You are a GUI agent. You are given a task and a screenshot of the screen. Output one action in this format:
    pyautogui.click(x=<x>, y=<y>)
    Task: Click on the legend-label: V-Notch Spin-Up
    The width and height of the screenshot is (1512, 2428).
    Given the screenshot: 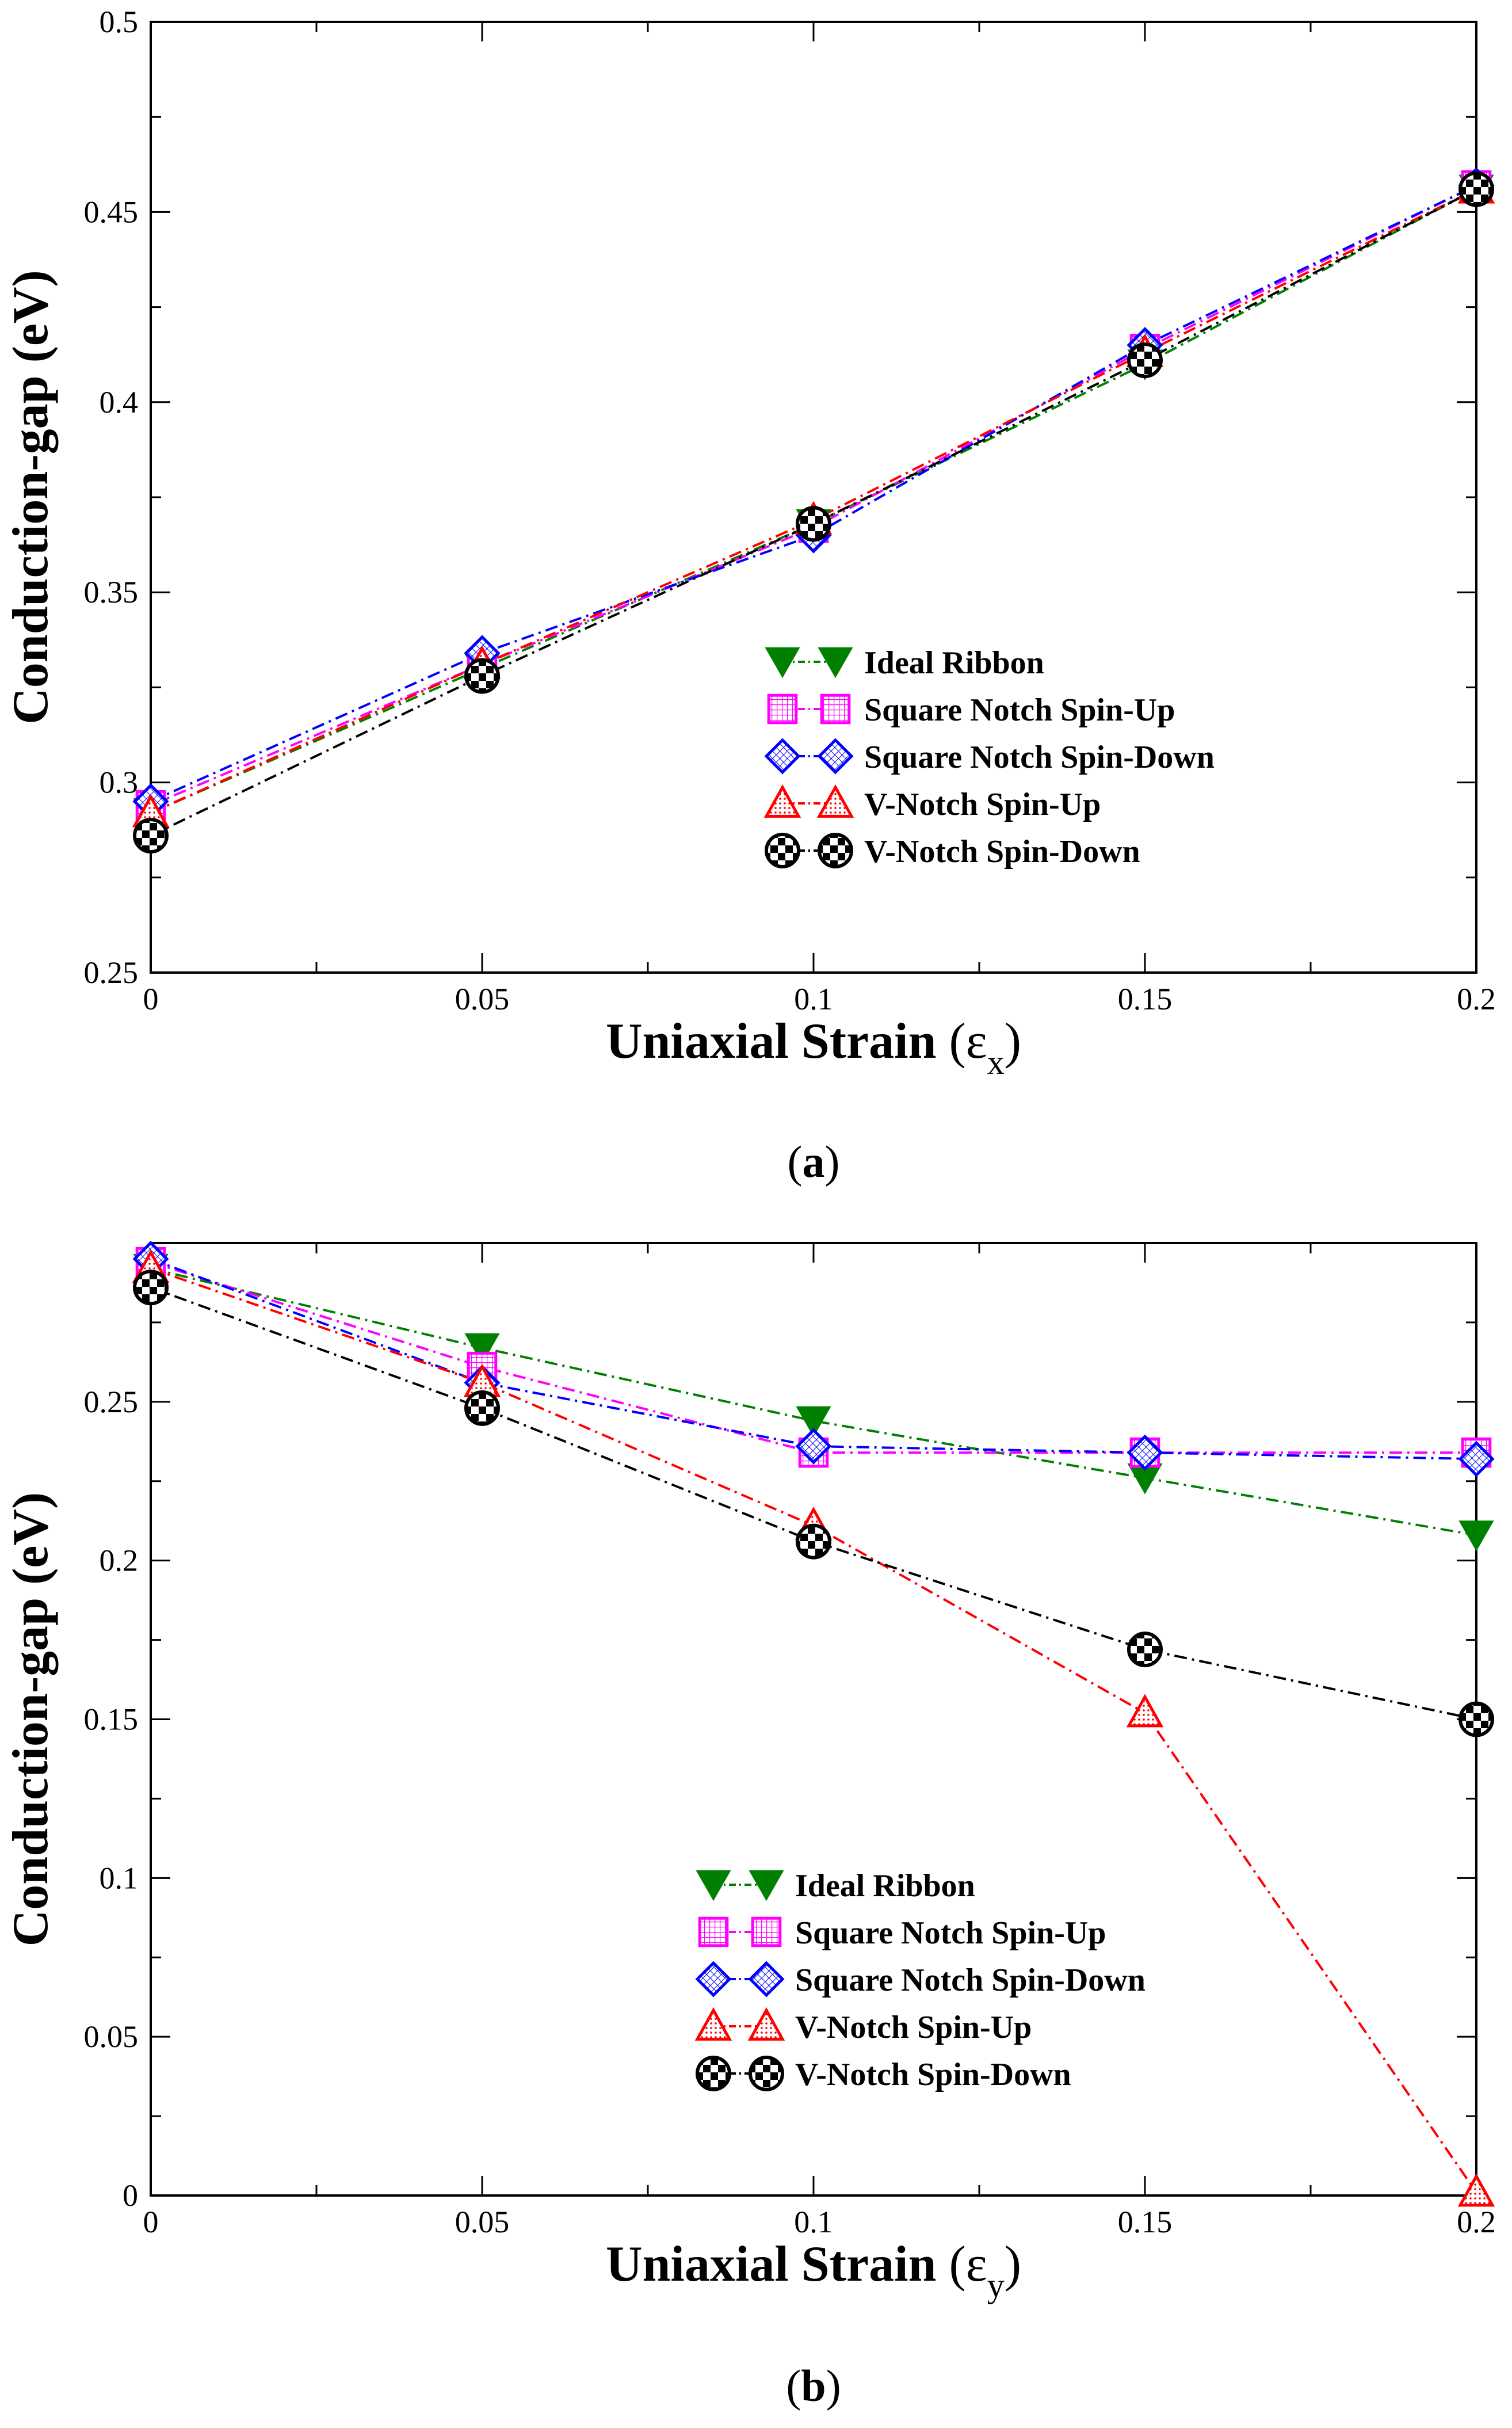 What is the action you would take?
    pyautogui.click(x=982, y=805)
    